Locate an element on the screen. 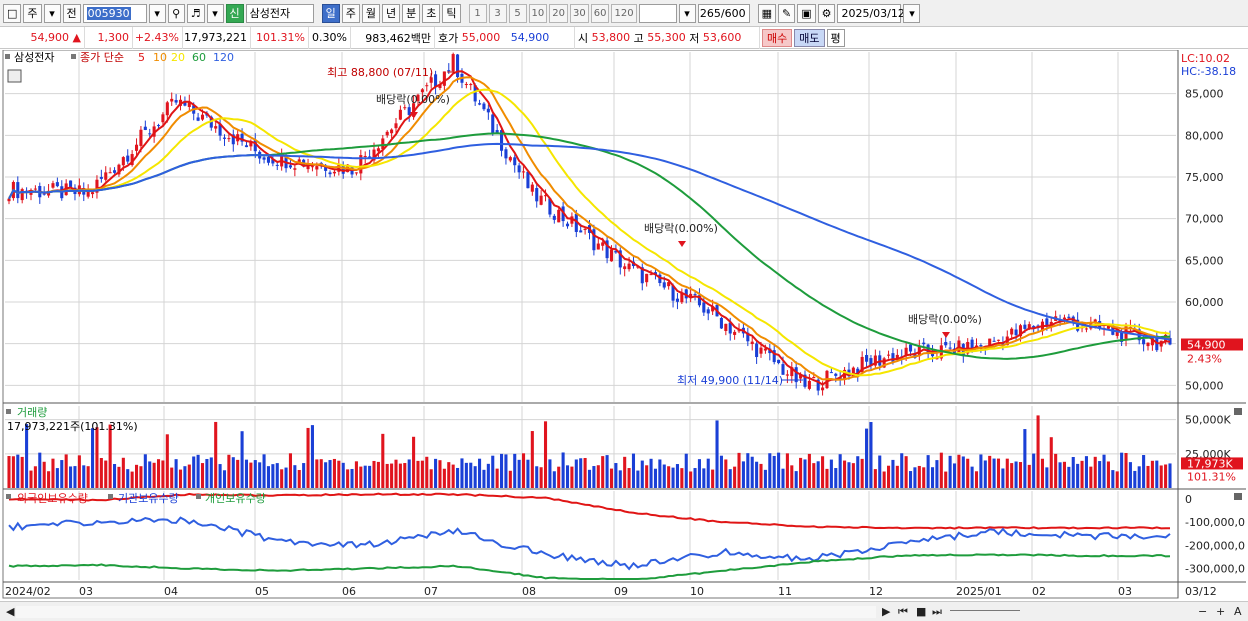  bar-count-field: 265/600 is located at coordinates (723, 13).